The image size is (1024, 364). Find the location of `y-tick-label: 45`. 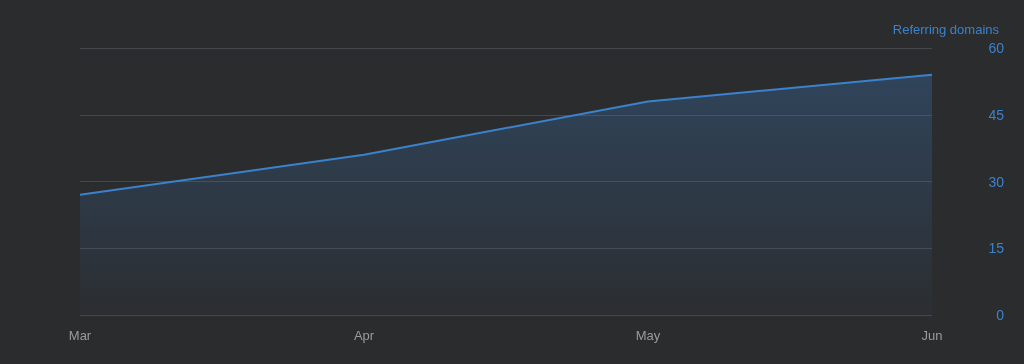

y-tick-label: 45 is located at coordinates (996, 114).